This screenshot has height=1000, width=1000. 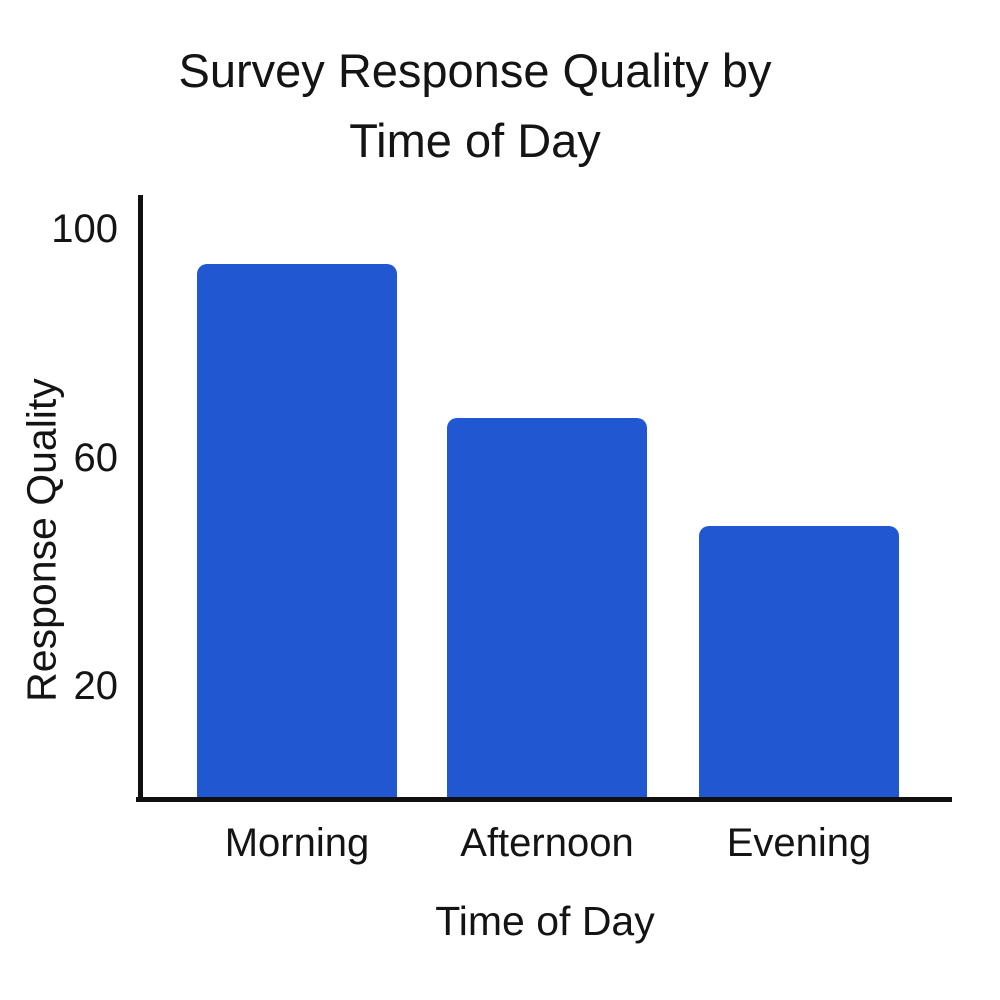 What do you see at coordinates (59, 497) in the screenshot?
I see `y-axis-ticks: 20 60 100` at bounding box center [59, 497].